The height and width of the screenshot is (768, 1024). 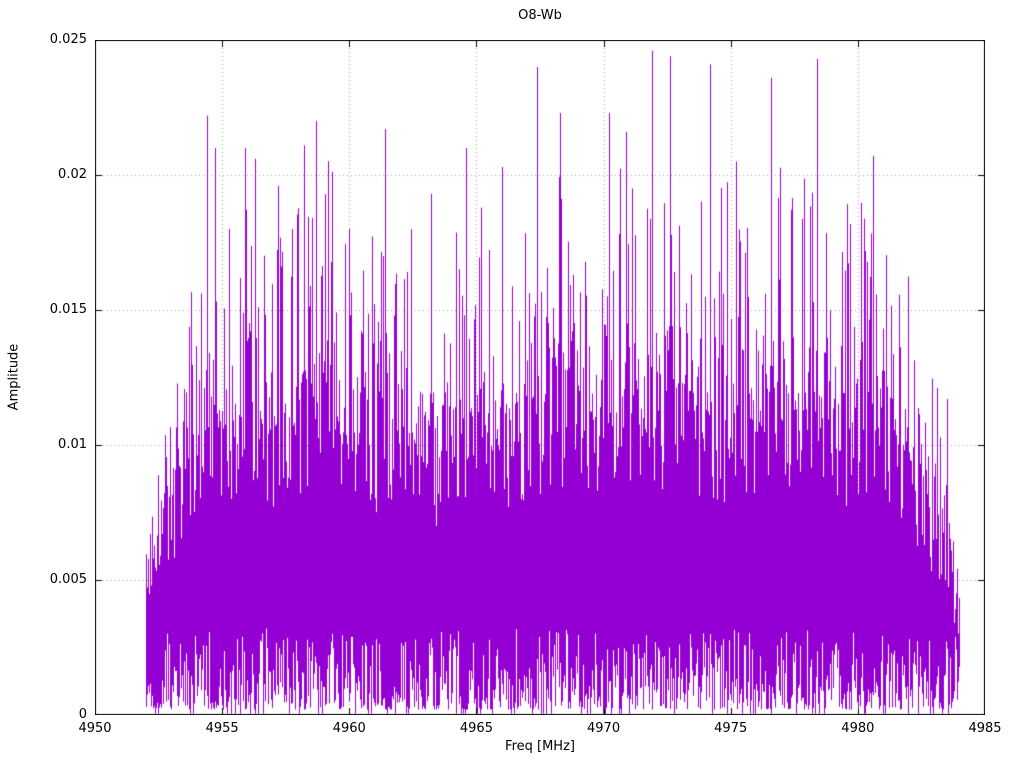 What do you see at coordinates (349, 728) in the screenshot?
I see `x-tick-label: 4960` at bounding box center [349, 728].